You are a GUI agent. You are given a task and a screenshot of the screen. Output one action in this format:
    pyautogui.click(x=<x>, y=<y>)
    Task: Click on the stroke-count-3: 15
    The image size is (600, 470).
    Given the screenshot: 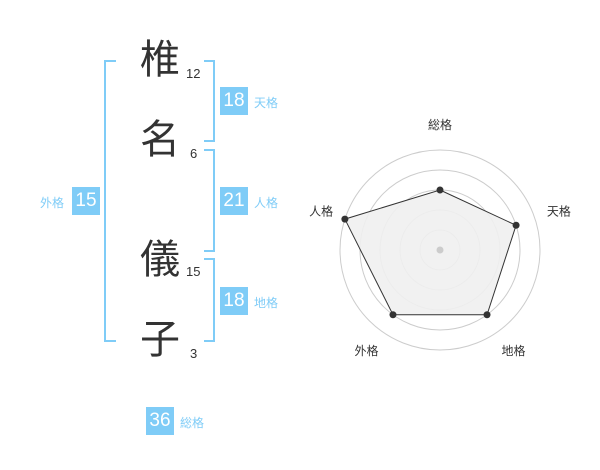 What is the action you would take?
    pyautogui.click(x=193, y=271)
    